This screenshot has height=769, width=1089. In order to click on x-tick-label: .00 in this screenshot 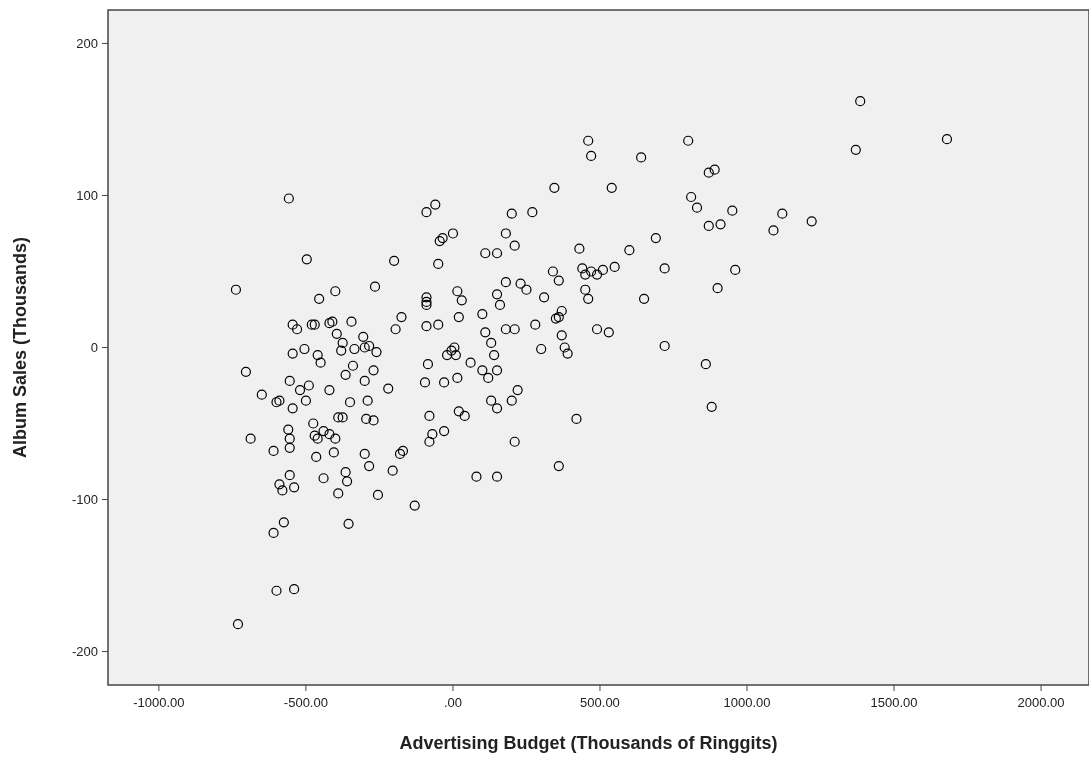, I will do `click(452, 702)`.